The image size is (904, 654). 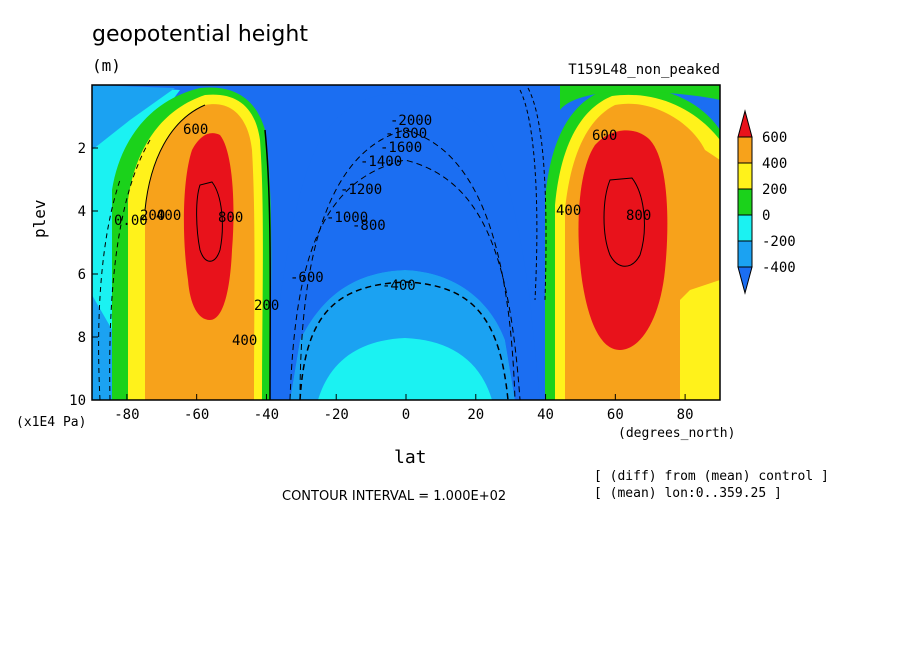 I want to click on x-tick-label: -20, so click(x=336, y=415).